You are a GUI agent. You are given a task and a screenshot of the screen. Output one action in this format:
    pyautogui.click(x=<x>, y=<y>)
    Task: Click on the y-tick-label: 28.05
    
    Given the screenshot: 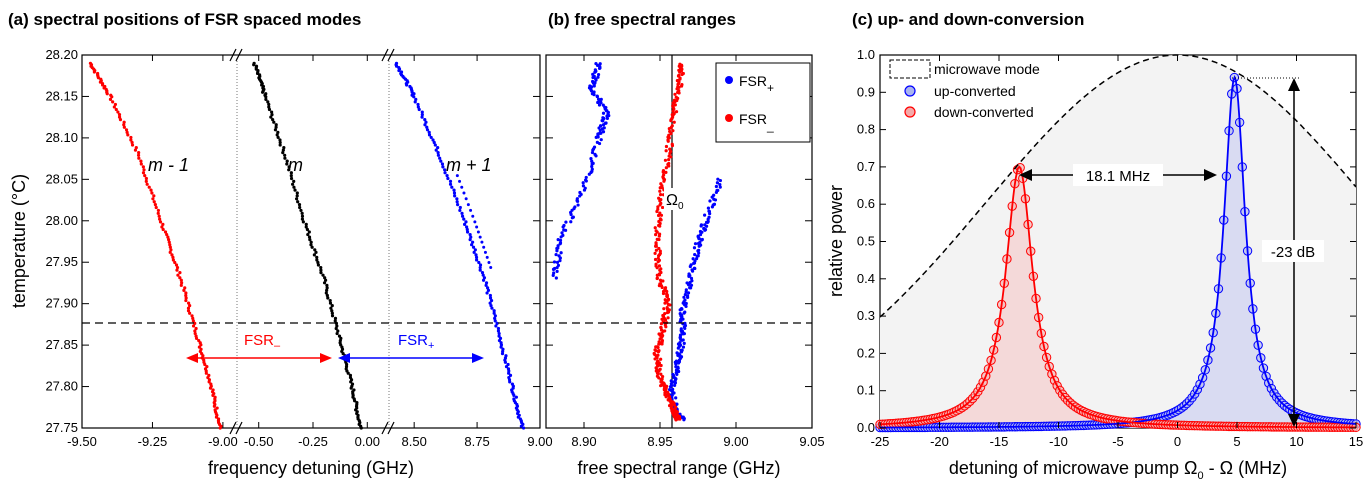 What is the action you would take?
    pyautogui.click(x=61, y=178)
    